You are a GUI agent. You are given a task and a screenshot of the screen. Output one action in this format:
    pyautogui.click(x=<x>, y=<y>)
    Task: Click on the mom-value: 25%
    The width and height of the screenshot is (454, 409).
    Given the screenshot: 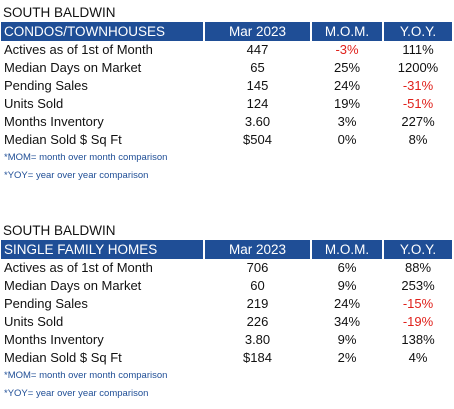 What is the action you would take?
    pyautogui.click(x=347, y=67)
    